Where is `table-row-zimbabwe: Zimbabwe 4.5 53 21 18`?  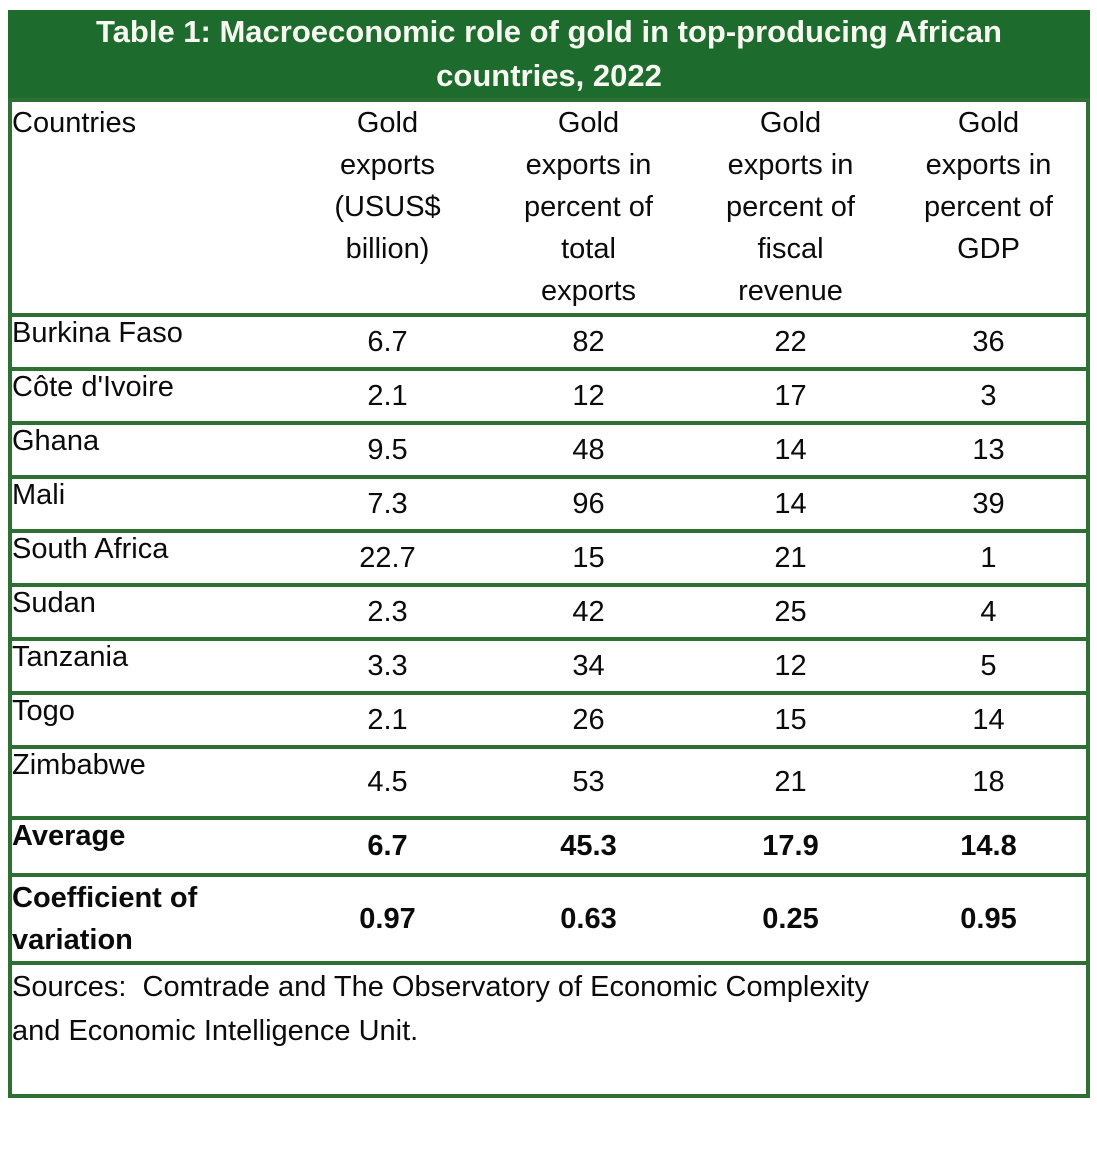
table-row-zimbabwe: Zimbabwe 4.5 53 21 18 is located at coordinates (549, 782).